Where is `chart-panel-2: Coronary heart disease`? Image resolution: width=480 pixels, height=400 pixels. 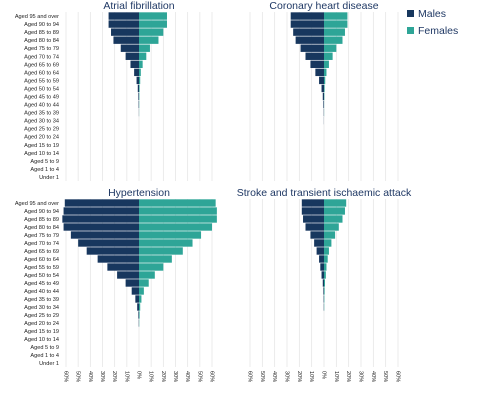
chart-panel-2: Coronary heart disease is located at coordinates (324, 90).